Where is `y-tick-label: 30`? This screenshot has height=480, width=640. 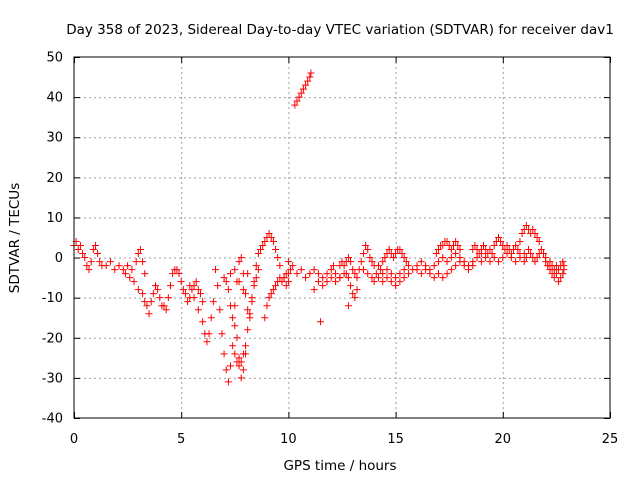
y-tick-label: 30 is located at coordinates (54, 138).